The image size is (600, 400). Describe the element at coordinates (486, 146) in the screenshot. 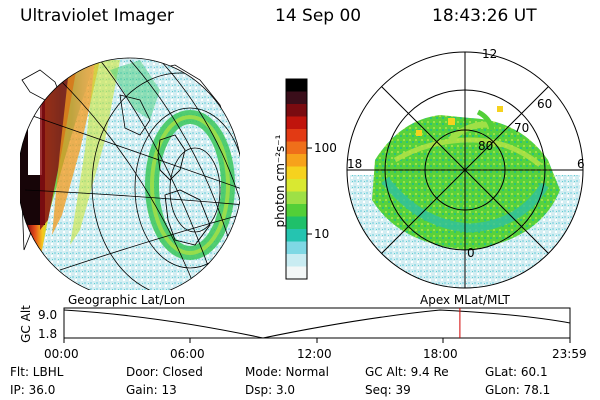

I see `lat-label-80: 80` at that location.